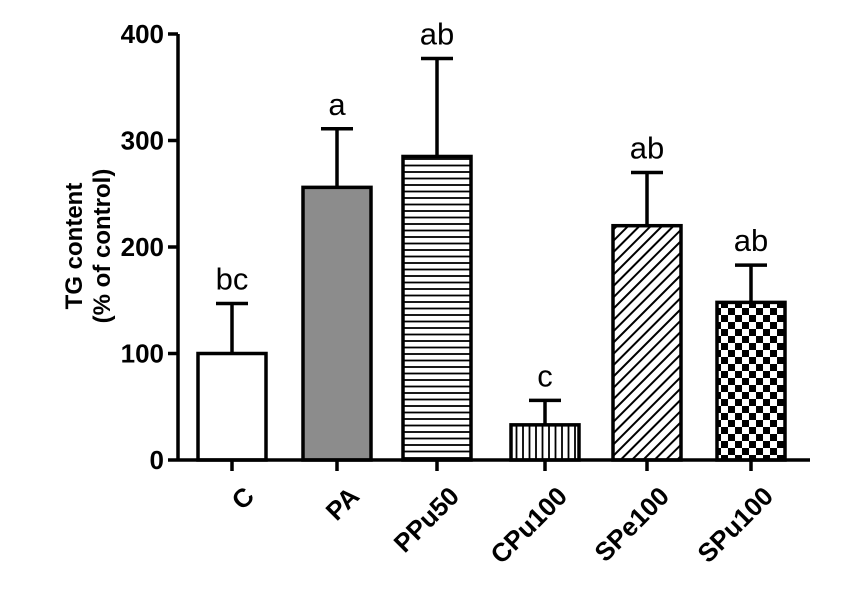 Image resolution: width=845 pixels, height=596 pixels. I want to click on bar-spu100, so click(751, 381).